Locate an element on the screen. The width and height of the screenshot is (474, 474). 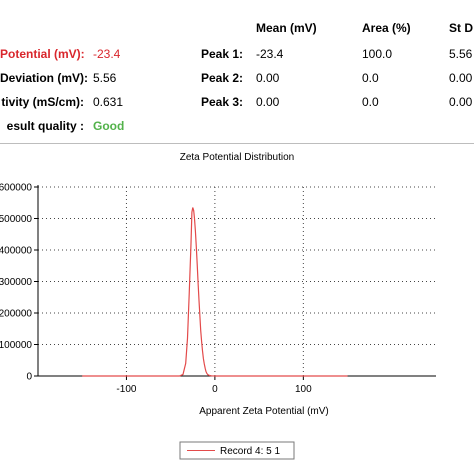
header-area: Area (%) is located at coordinates (386, 28).